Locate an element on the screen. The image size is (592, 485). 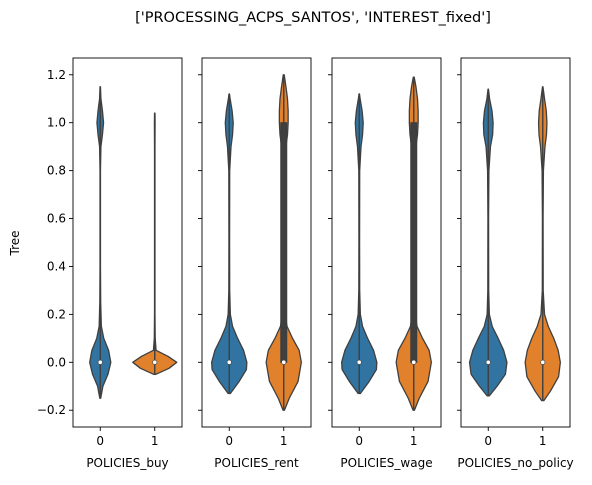
y-tick-label: 0.4 is located at coordinates (56, 266).